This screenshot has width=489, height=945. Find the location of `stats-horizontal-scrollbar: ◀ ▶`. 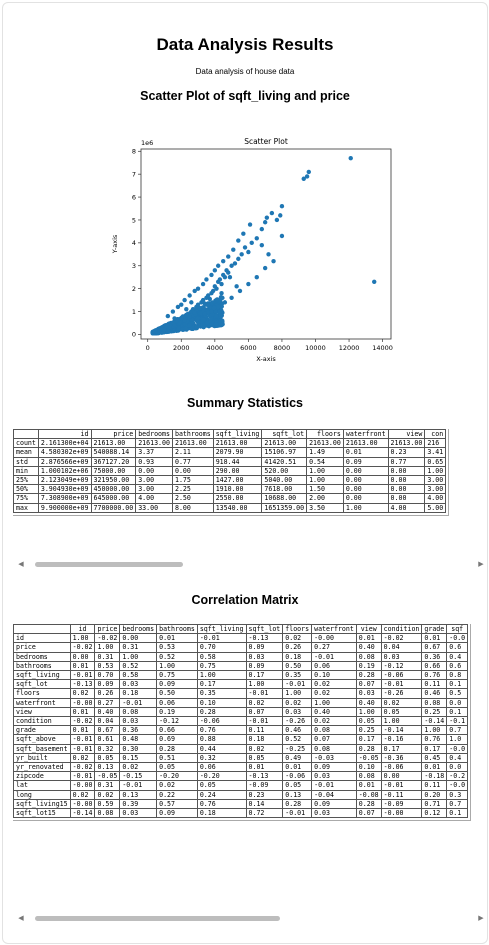

stats-horizontal-scrollbar: ◀ ▶ is located at coordinates (251, 564).